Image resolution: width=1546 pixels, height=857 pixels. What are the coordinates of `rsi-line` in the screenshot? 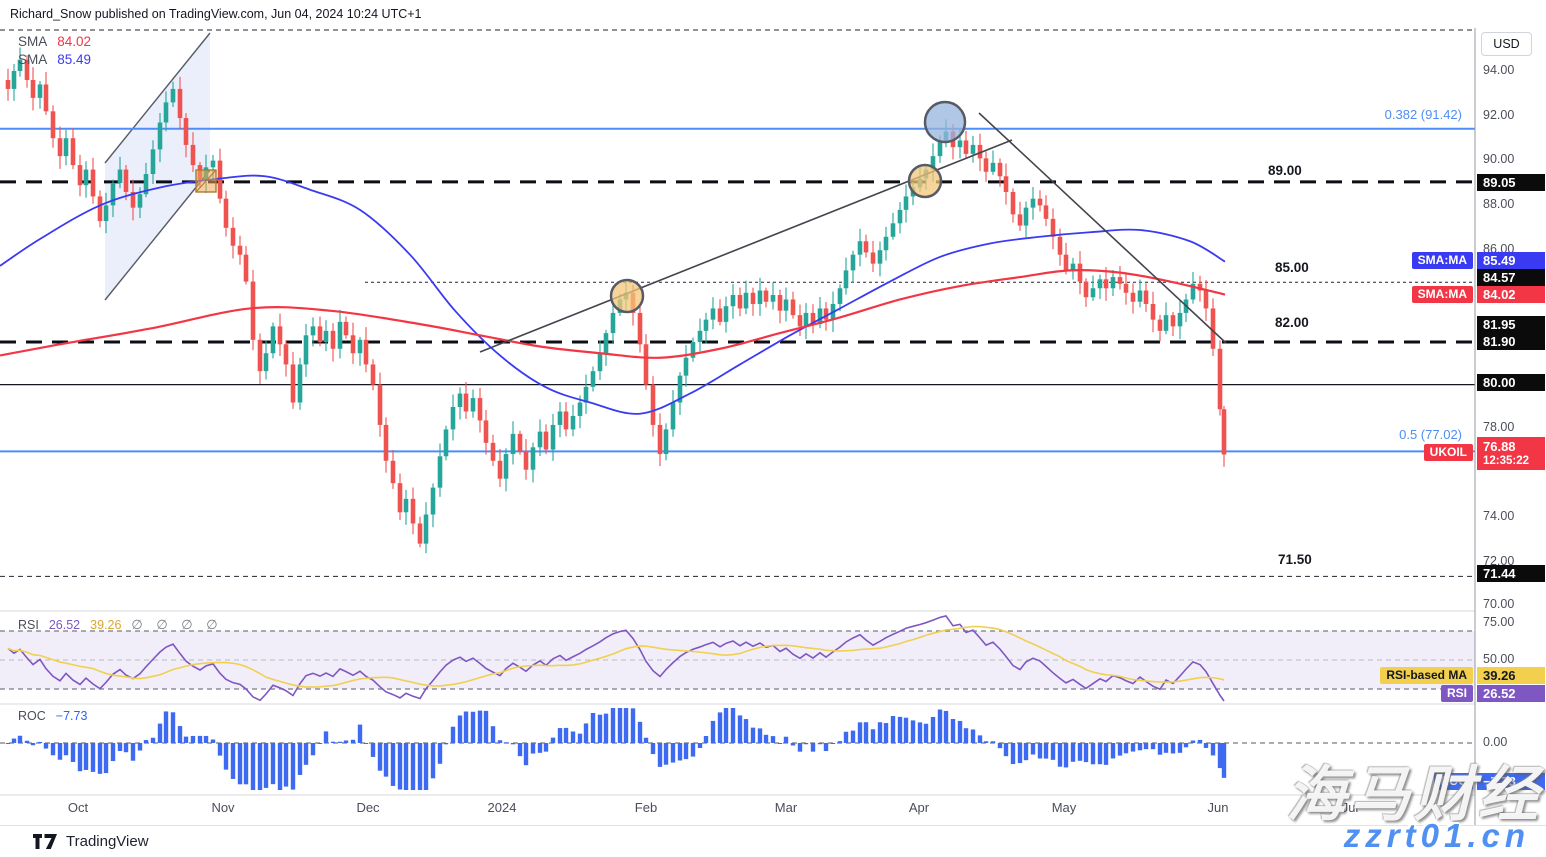 It's located at (616, 658).